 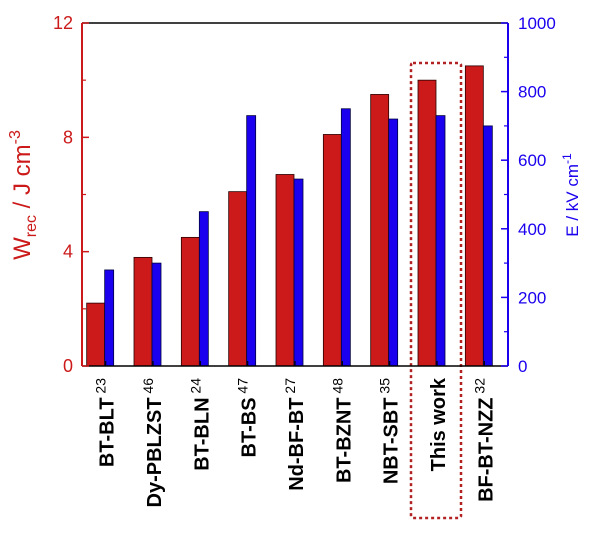 I want to click on this-work-highlight-box, so click(x=436, y=290).